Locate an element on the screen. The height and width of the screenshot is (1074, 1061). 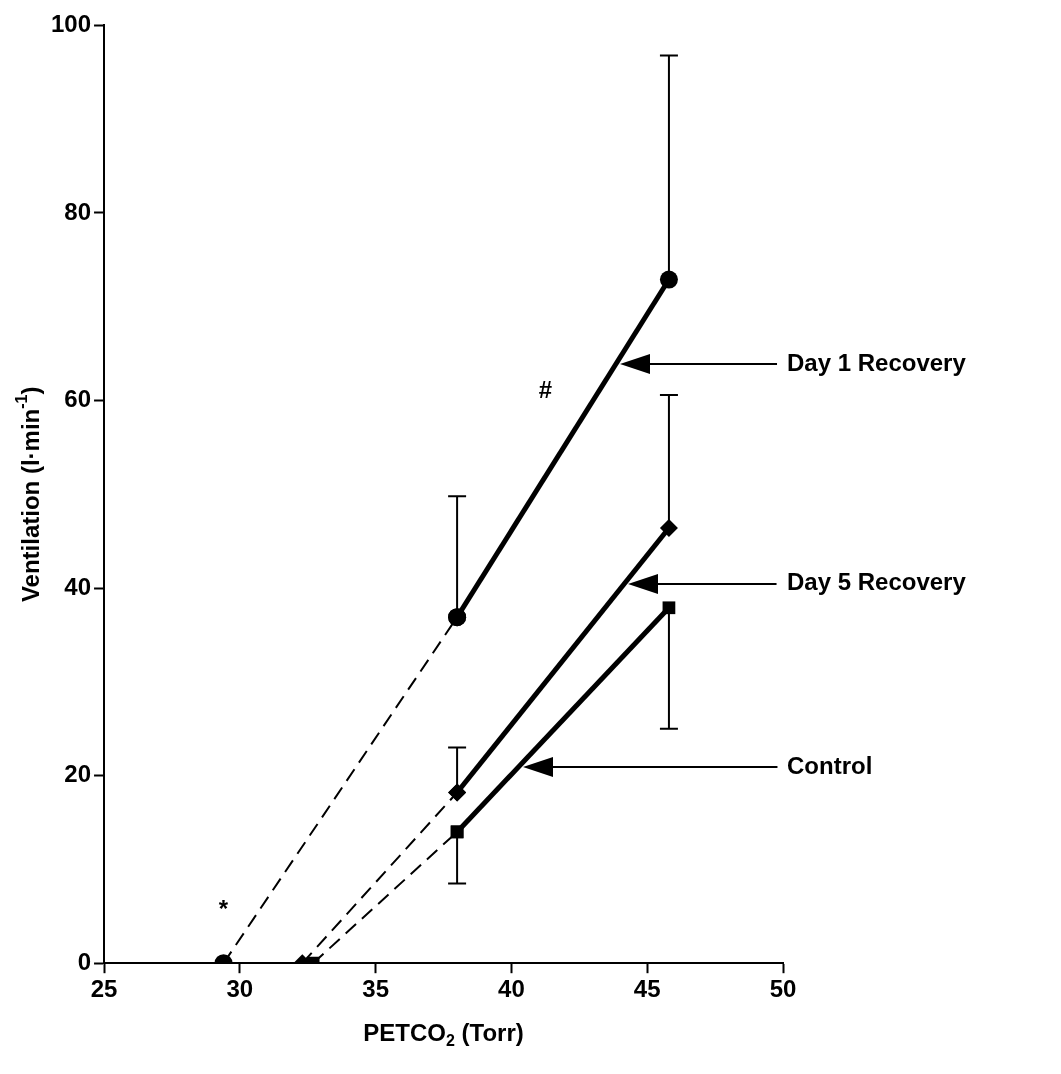
x-tick-label: 45 is located at coordinates (647, 989).